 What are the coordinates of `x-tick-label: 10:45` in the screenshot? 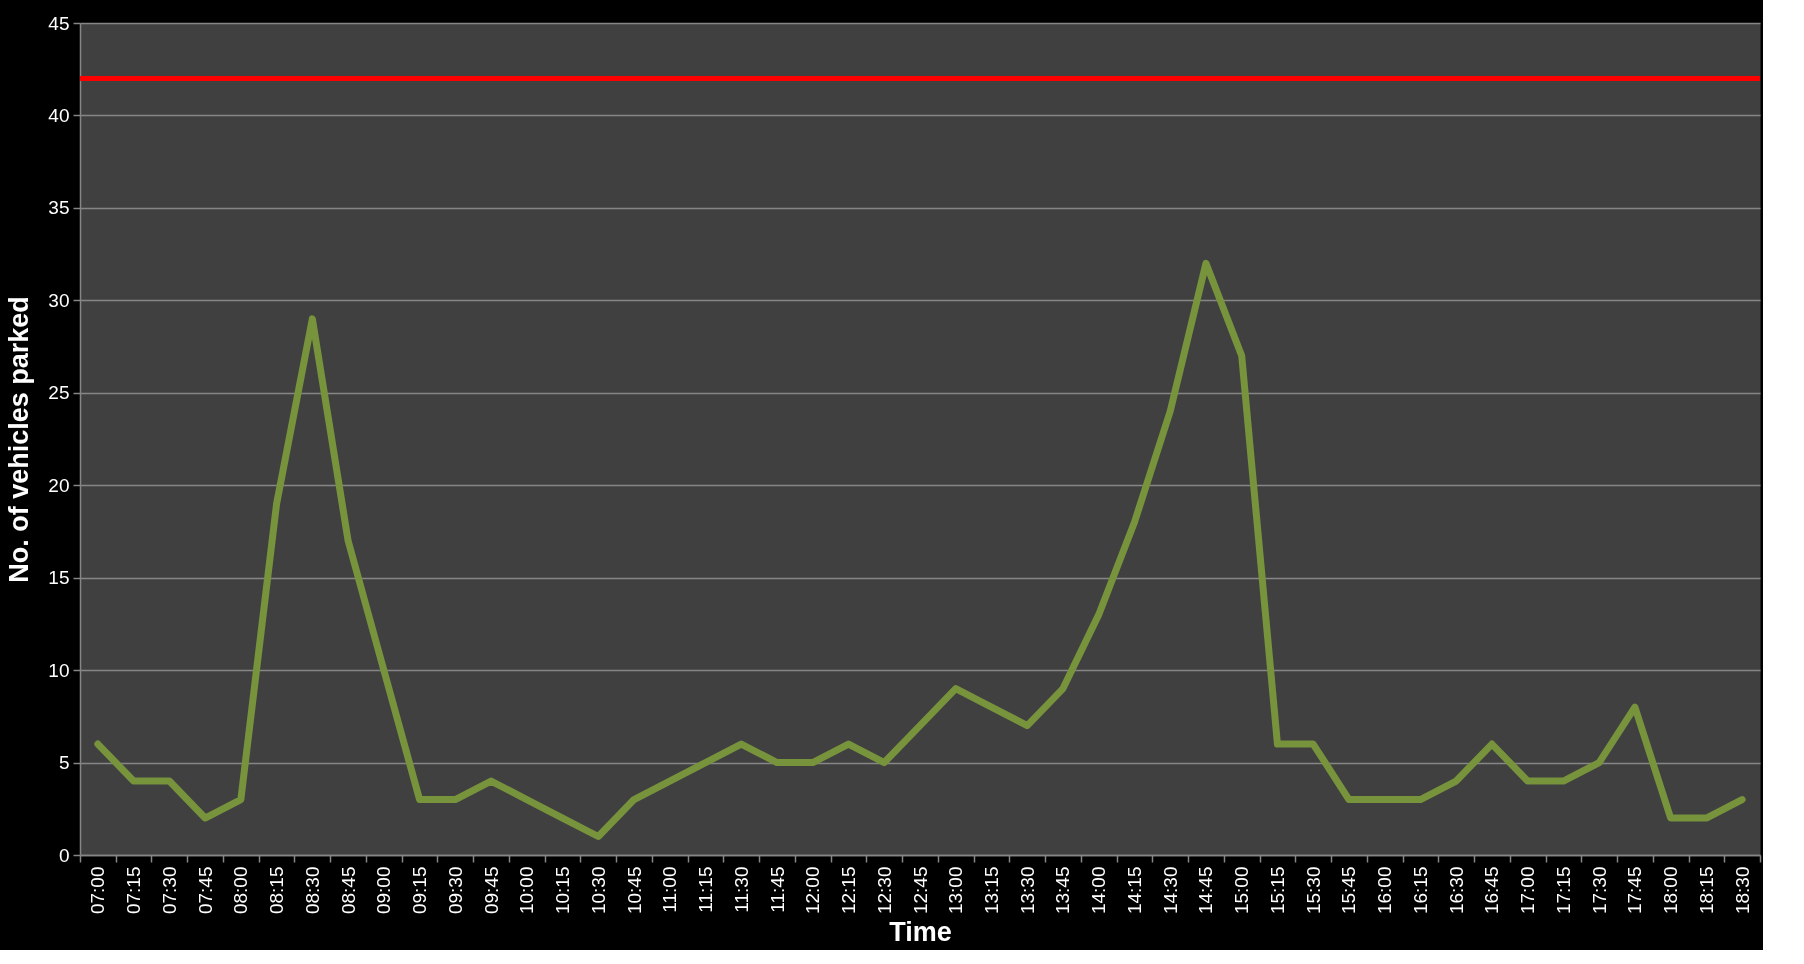 It's located at (634, 890).